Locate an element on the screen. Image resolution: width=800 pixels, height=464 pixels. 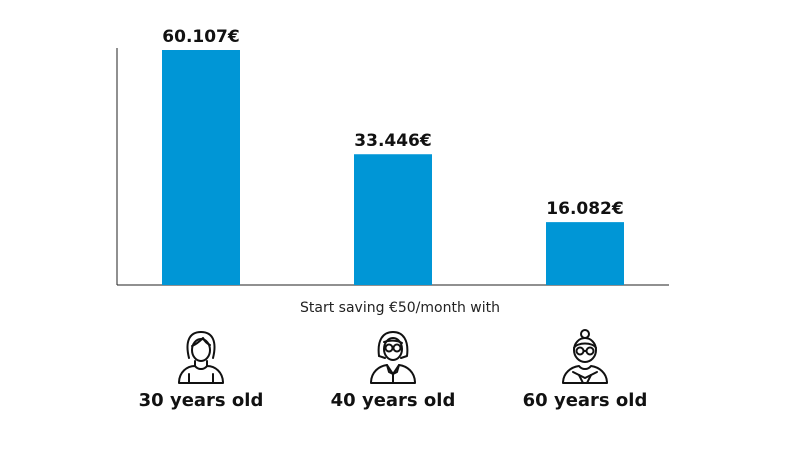
x-axis-title: Start saving €50/month with is located at coordinates (400, 308).